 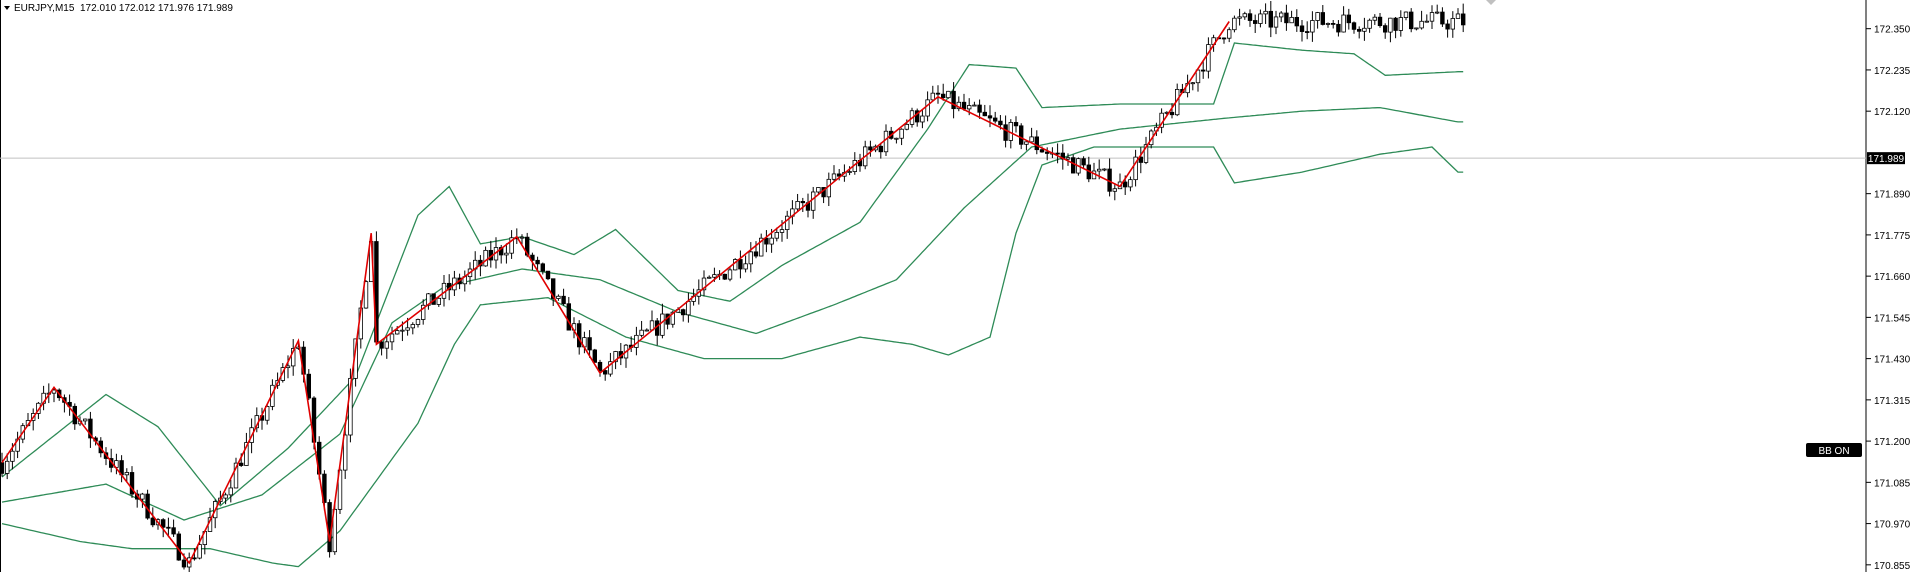 I want to click on bb-on-badge: BB ON, so click(x=1834, y=450).